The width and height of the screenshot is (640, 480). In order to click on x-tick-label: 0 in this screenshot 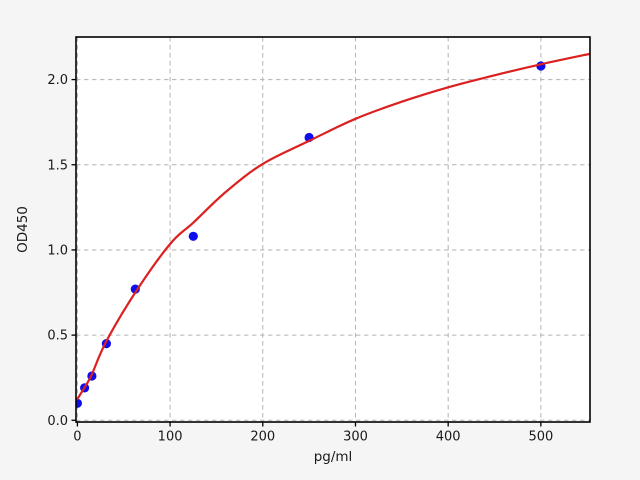, I will do `click(77, 437)`.